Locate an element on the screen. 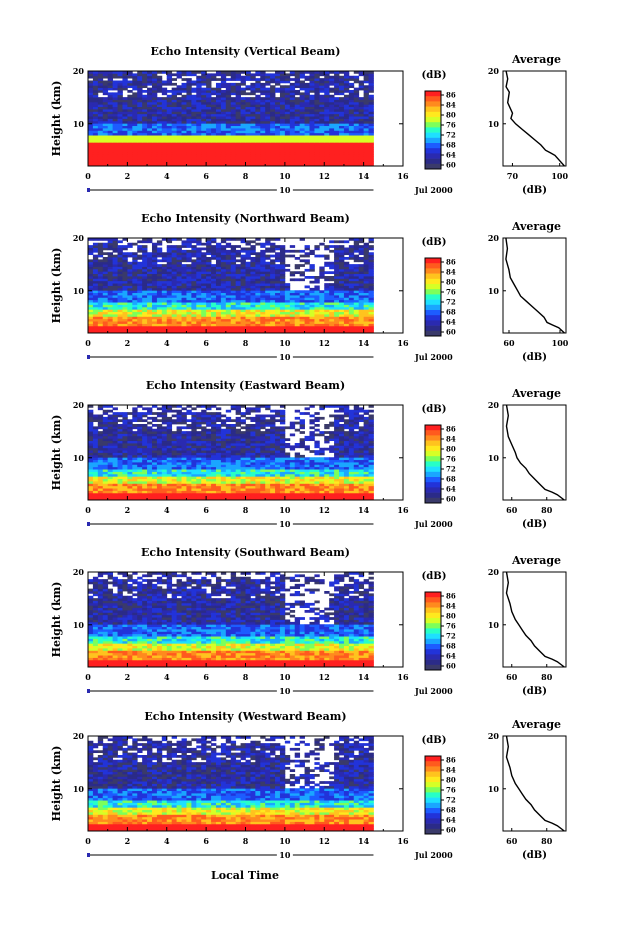 This screenshot has height=929, width=624. y-tick-label: 20 is located at coordinates (79, 238).